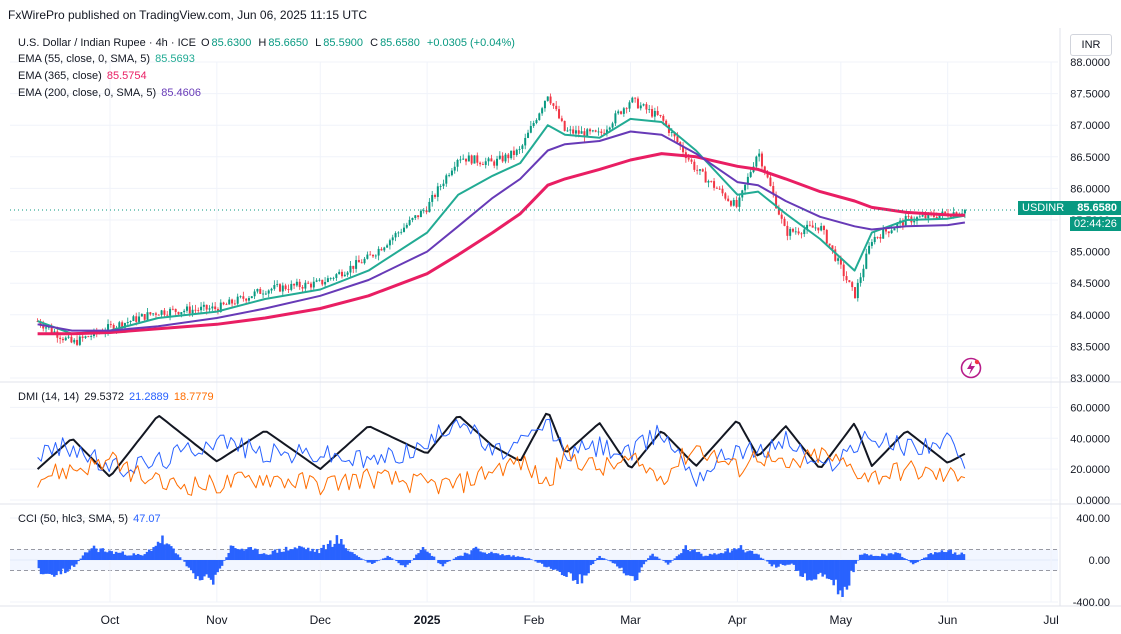 This screenshot has width=1121, height=634. I want to click on cci-legend: CCI (50, hlc3, SMA, 5) 47.07, so click(90, 519).